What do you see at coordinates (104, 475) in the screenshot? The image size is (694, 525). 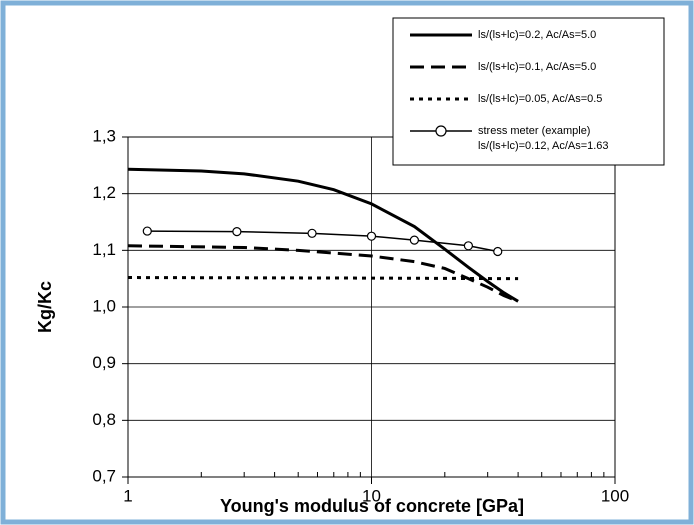 I see `y-tick-label: 0,7` at bounding box center [104, 475].